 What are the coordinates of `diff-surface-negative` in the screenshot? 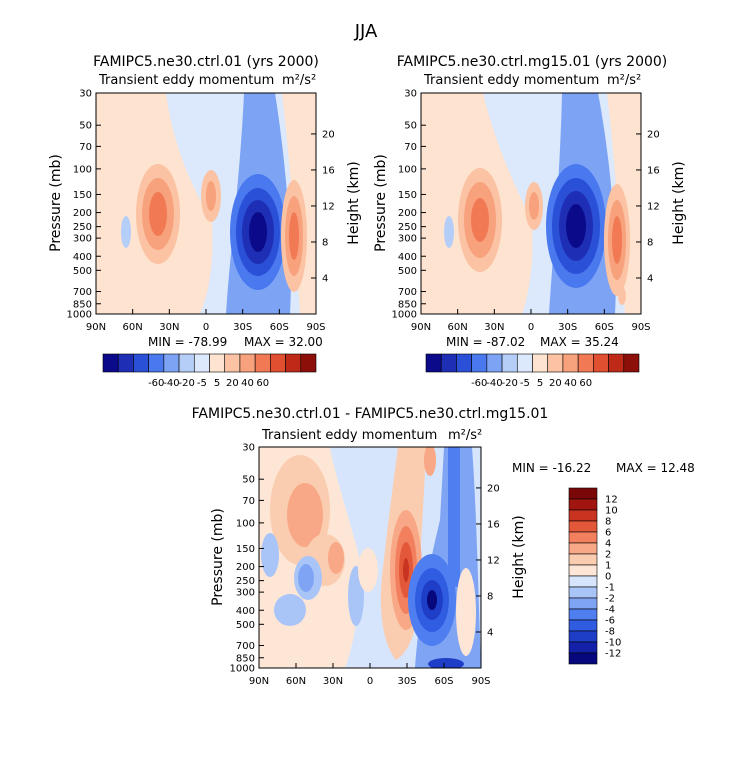 It's located at (446, 663).